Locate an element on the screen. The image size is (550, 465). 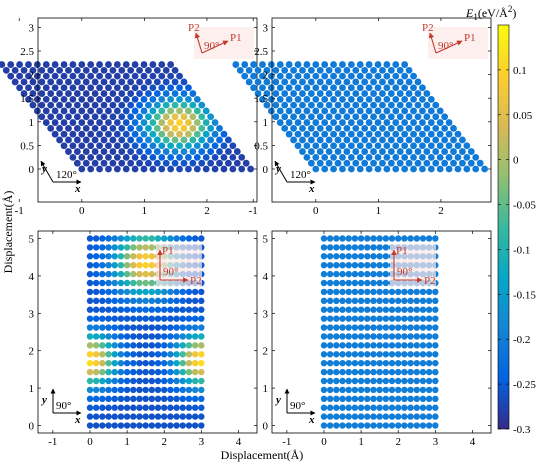
colorbar-label: E1(eV/Å2) is located at coordinates (490, 13).